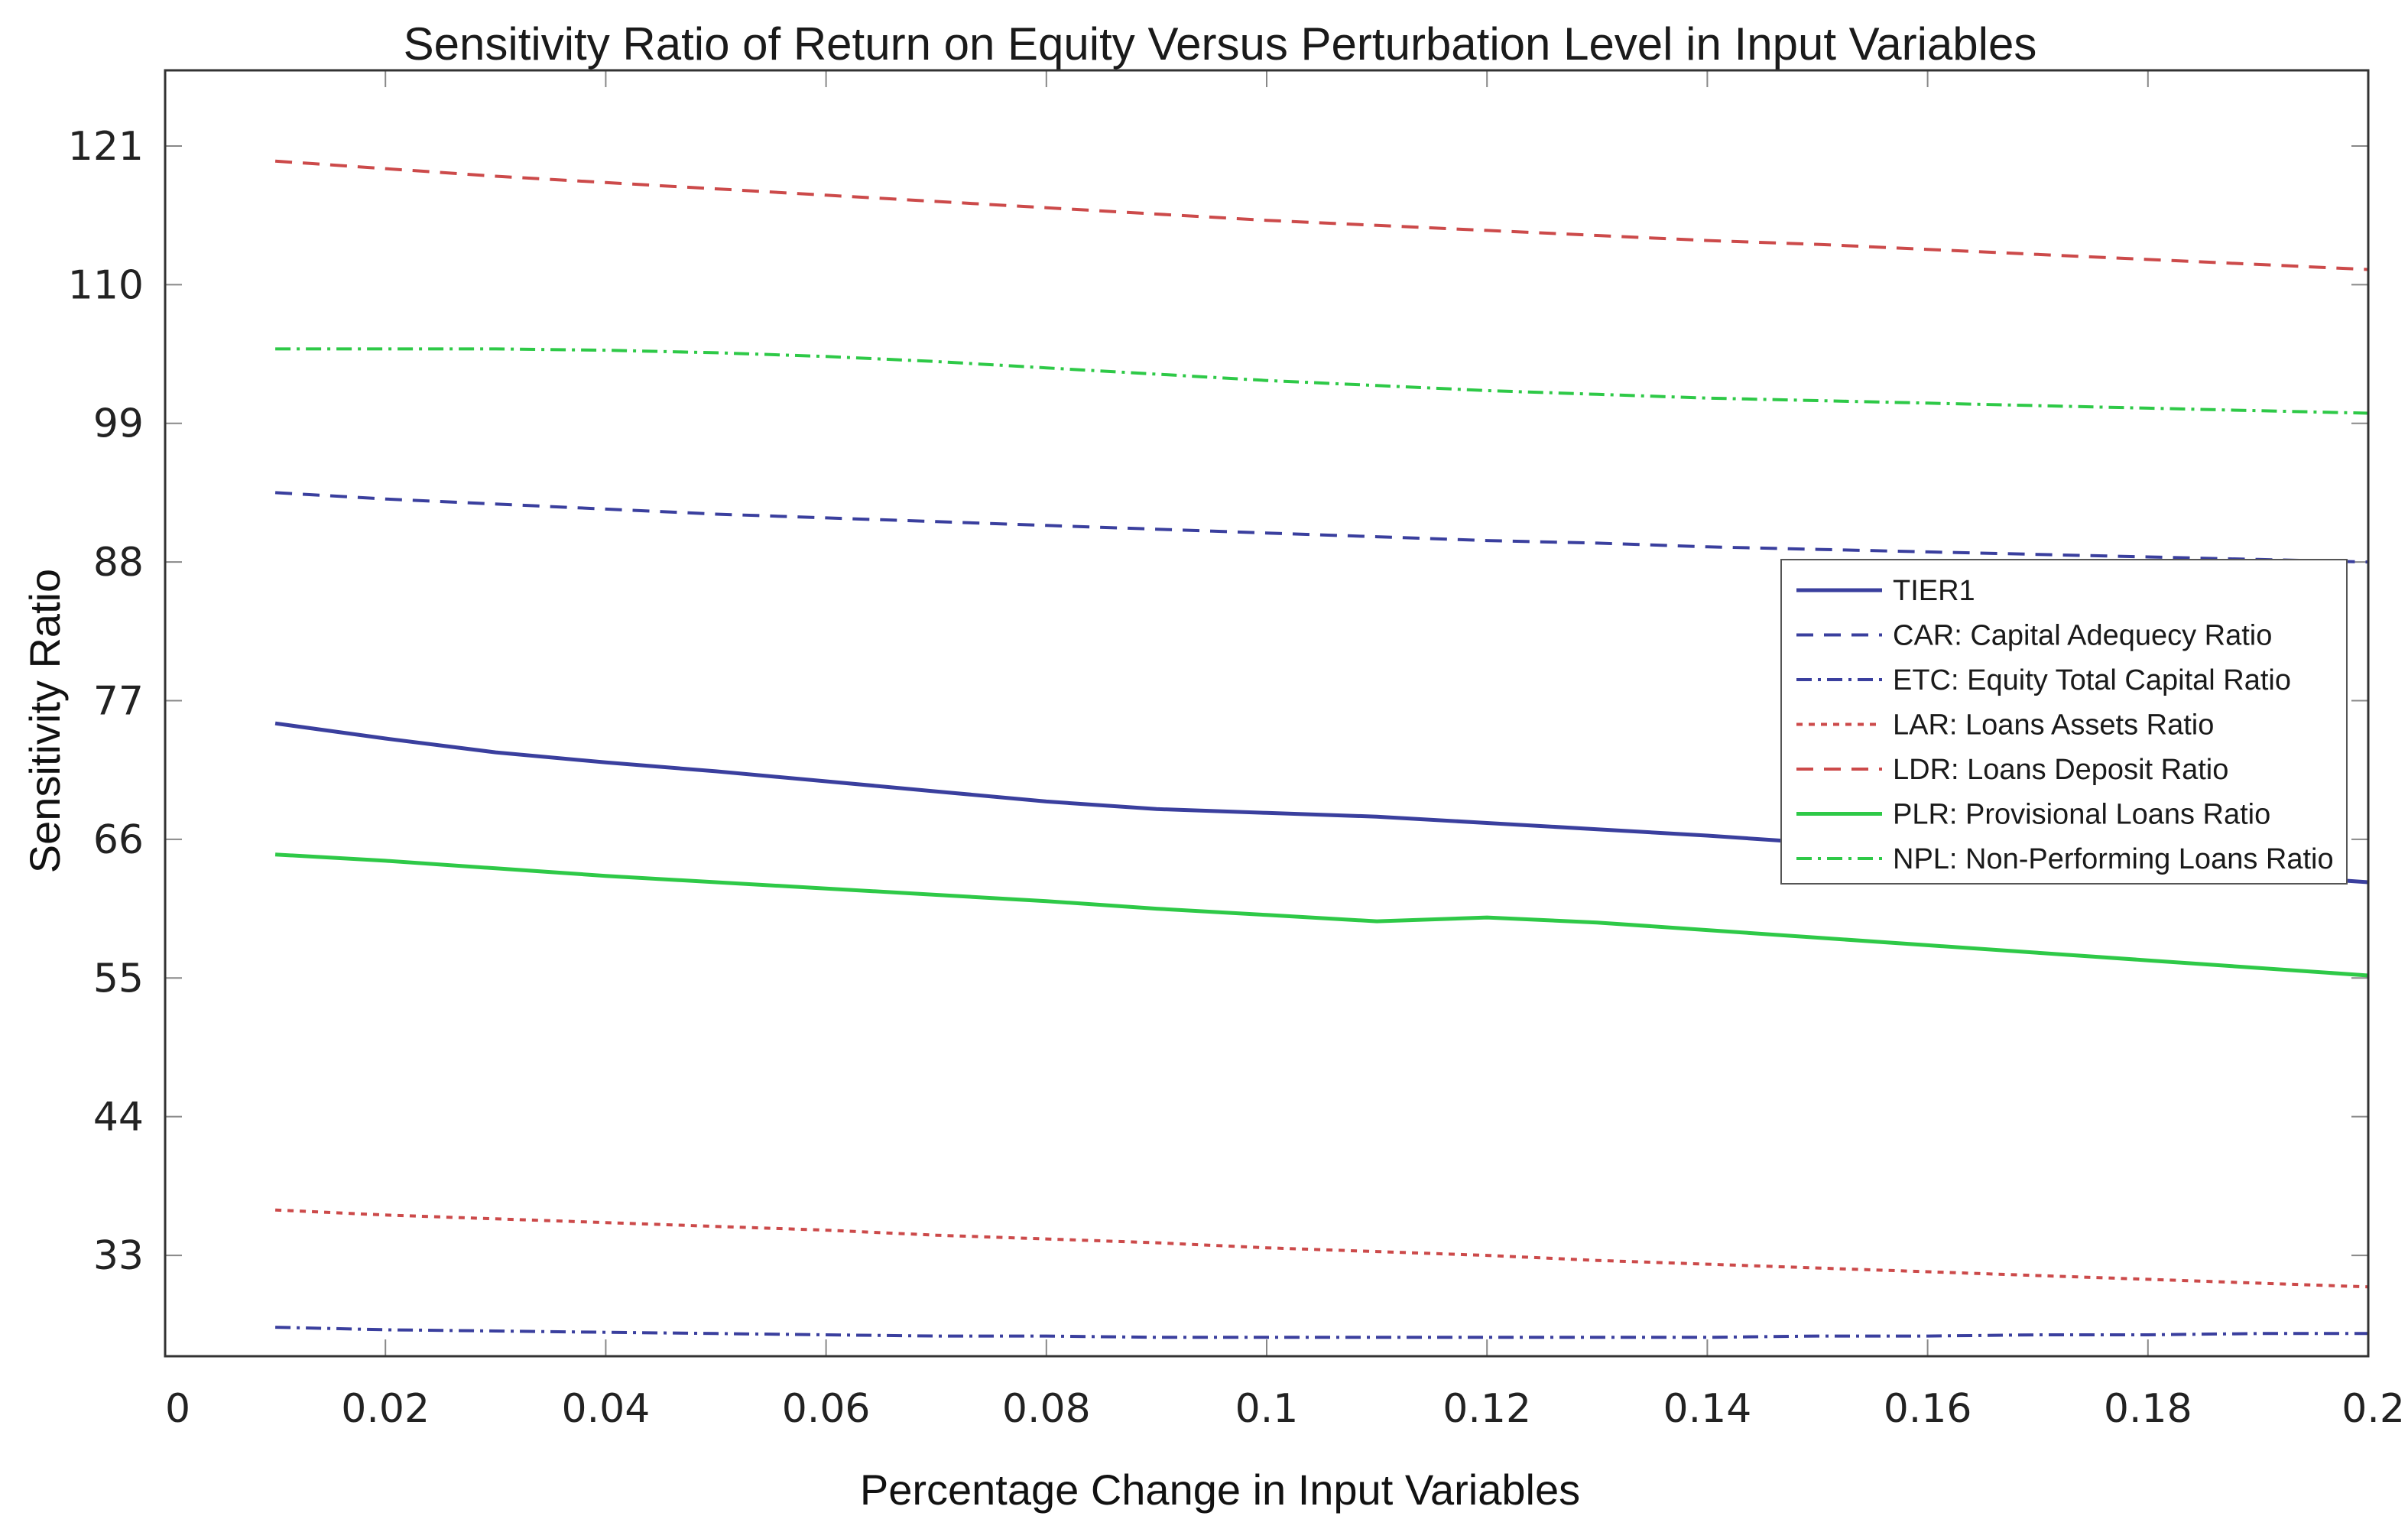  I want to click on x-tick-label: 0.16, so click(1928, 1409).